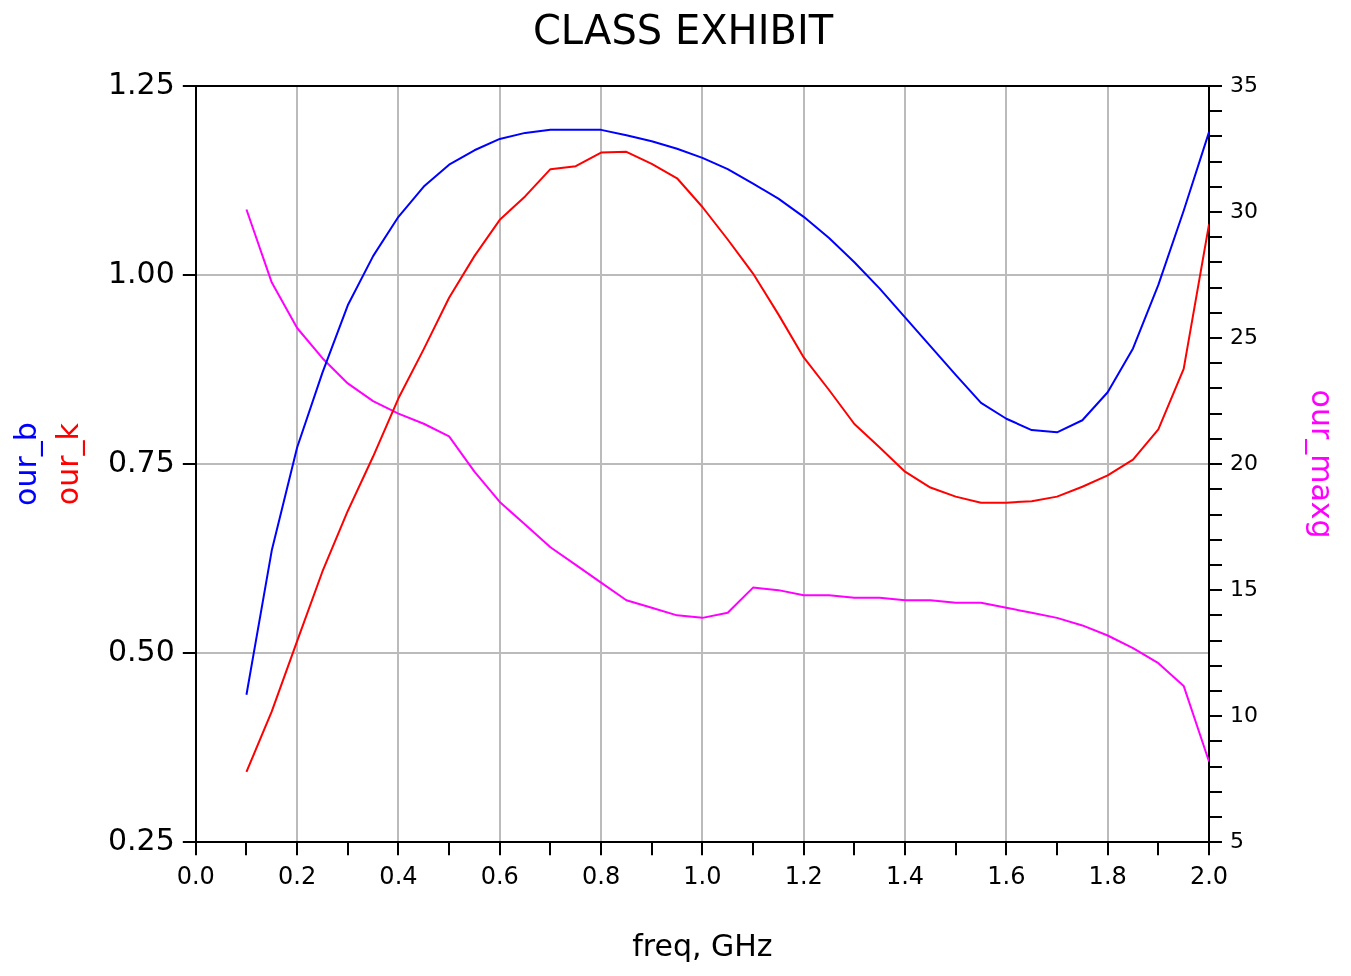  What do you see at coordinates (1244, 336) in the screenshot?
I see `y2-tick-label: 25` at bounding box center [1244, 336].